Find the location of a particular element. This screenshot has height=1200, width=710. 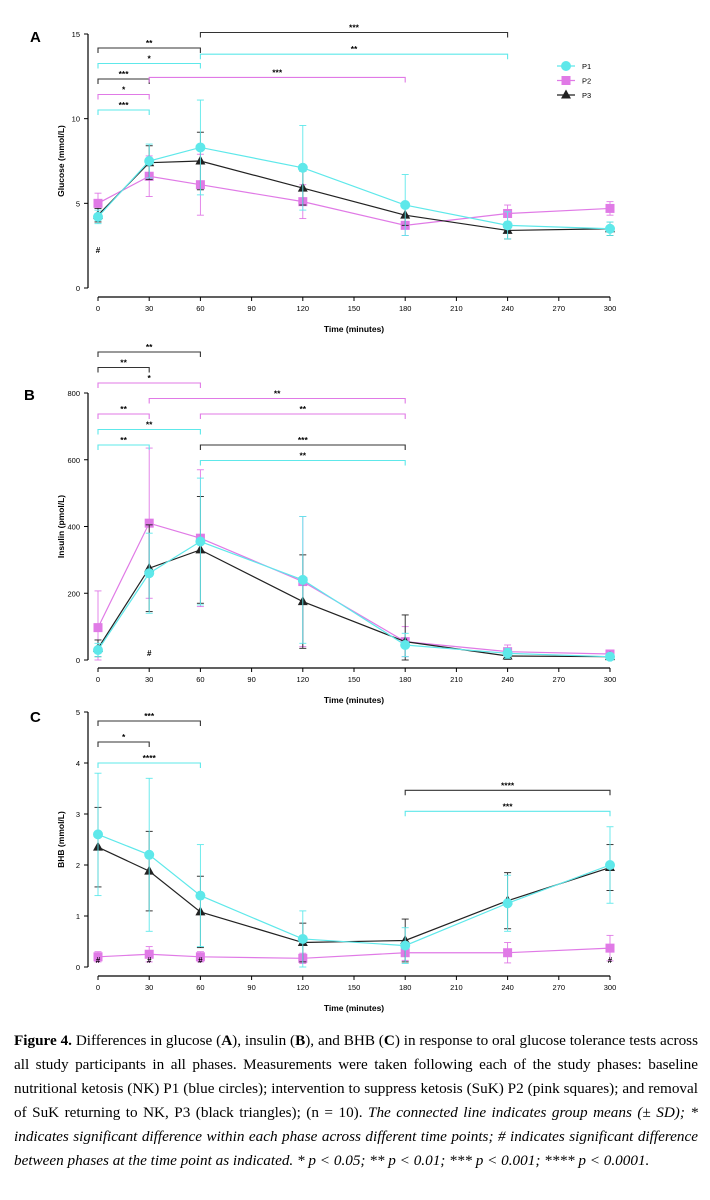

y-tick-label: 4 is located at coordinates (78, 763).